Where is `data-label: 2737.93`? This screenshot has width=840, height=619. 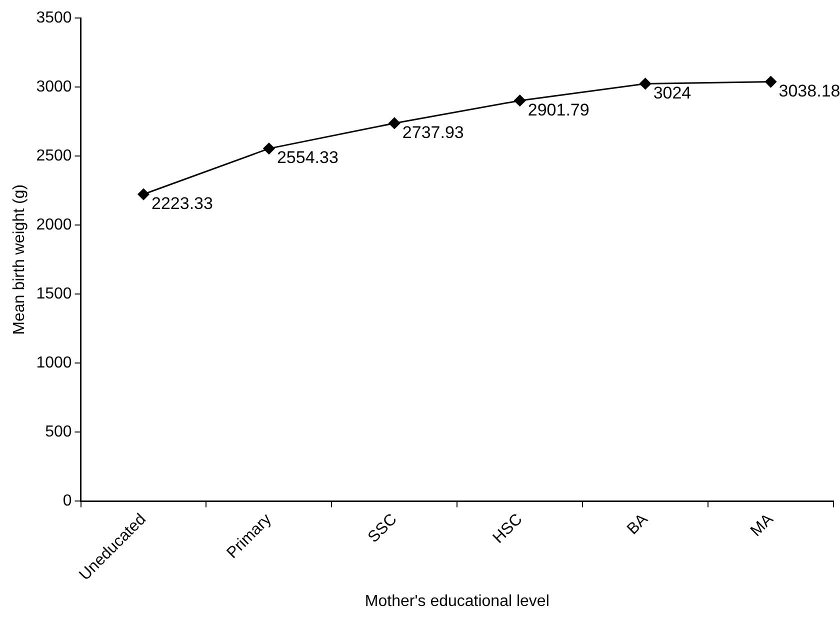
data-label: 2737.93 is located at coordinates (433, 132).